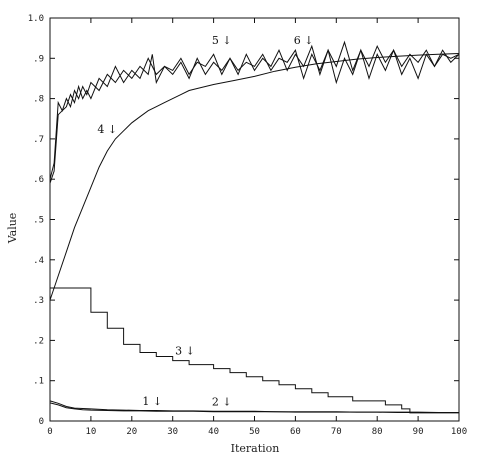 The height and width of the screenshot is (473, 480). I want to click on x-axis-label: Iteration, so click(255, 448).